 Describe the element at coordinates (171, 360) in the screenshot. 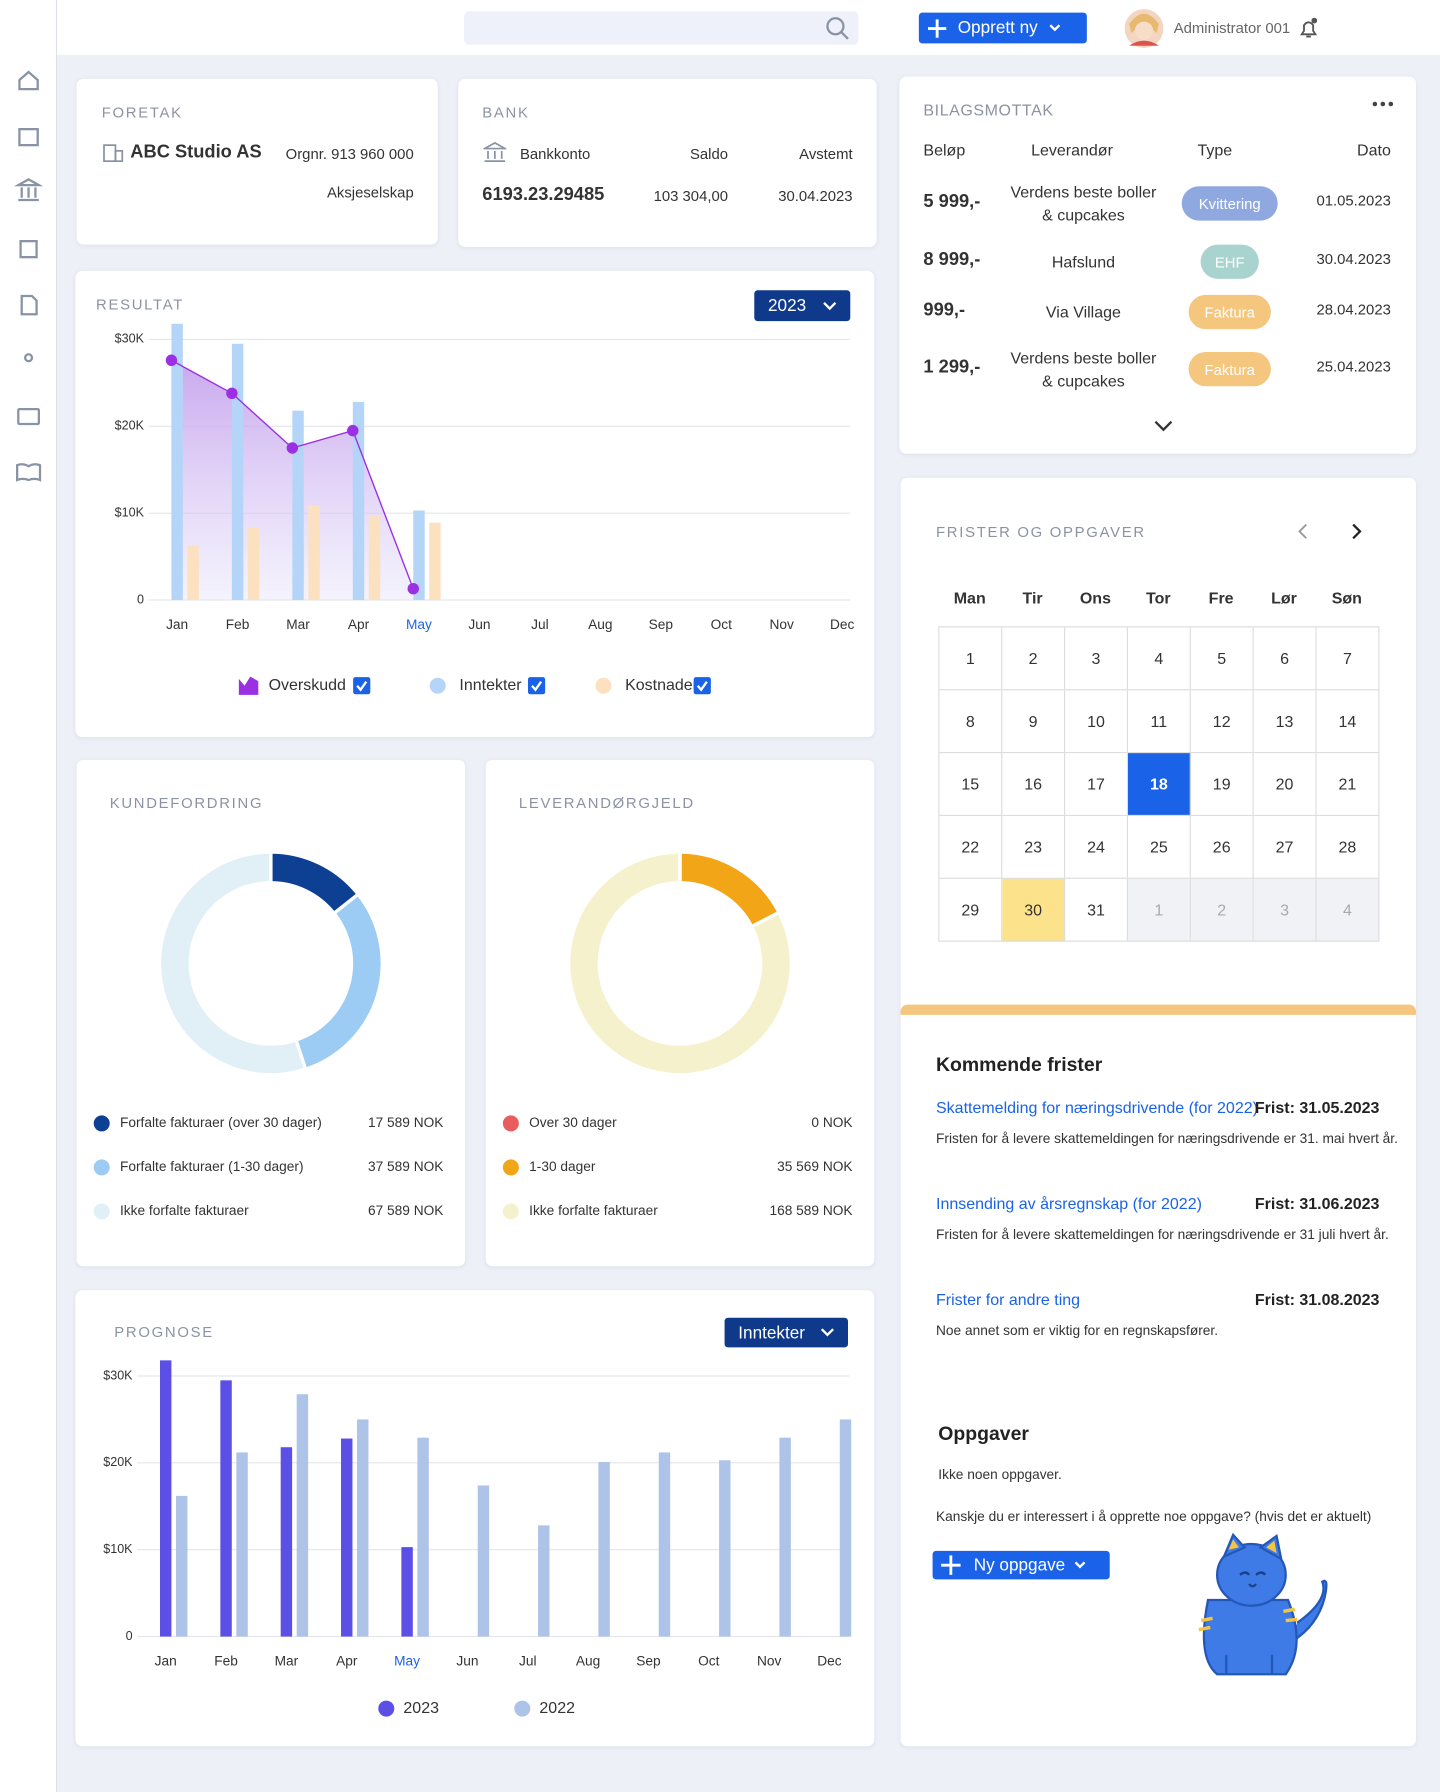

I see `point` at that location.